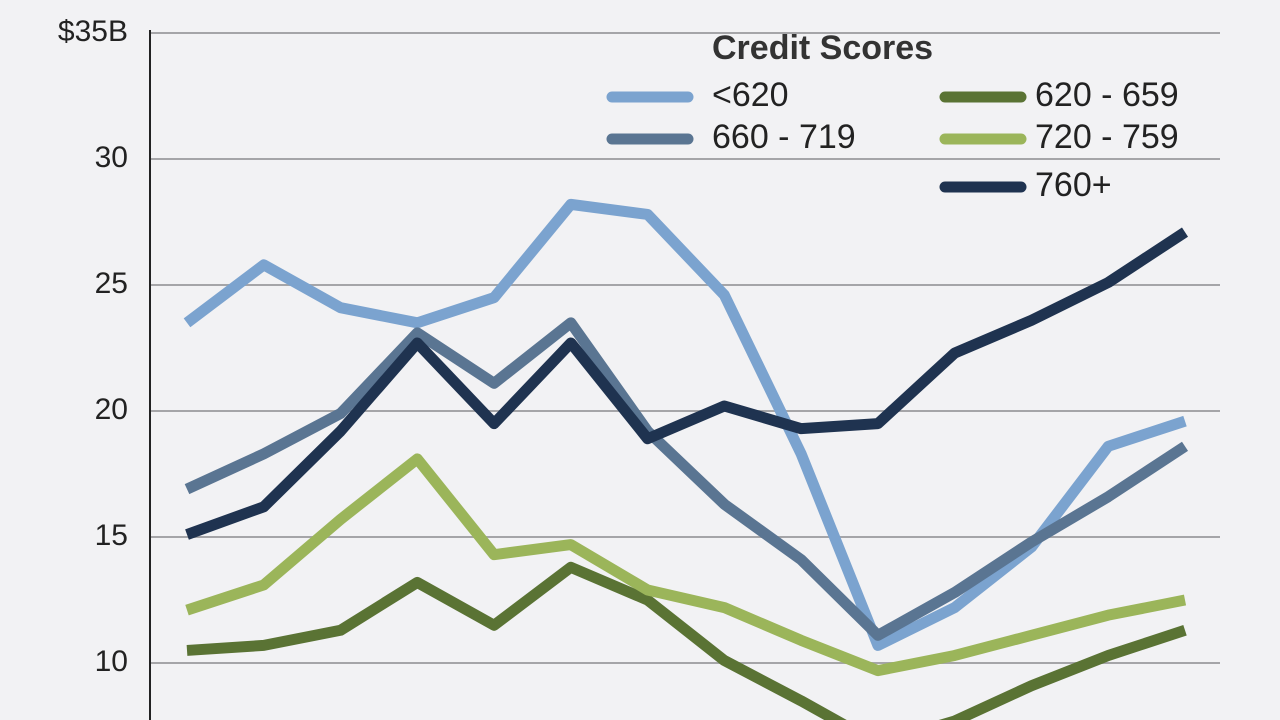  What do you see at coordinates (111, 661) in the screenshot?
I see `y-tick-label: 10` at bounding box center [111, 661].